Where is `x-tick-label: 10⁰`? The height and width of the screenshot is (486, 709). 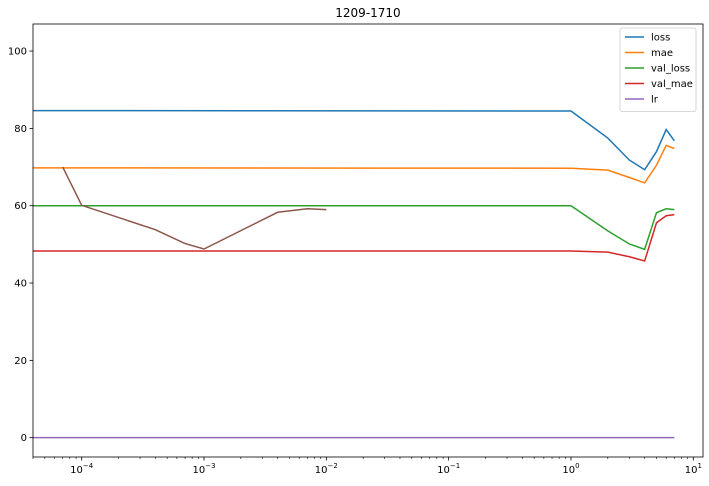
x-tick-label: 10⁰ is located at coordinates (570, 469).